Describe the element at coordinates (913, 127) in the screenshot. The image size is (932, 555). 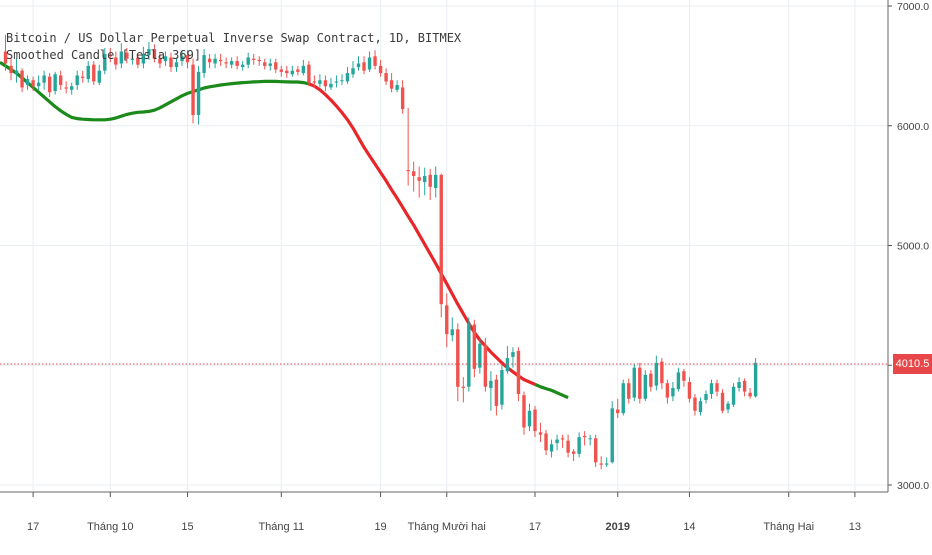
I see `y-tick-label: 6000.0` at that location.